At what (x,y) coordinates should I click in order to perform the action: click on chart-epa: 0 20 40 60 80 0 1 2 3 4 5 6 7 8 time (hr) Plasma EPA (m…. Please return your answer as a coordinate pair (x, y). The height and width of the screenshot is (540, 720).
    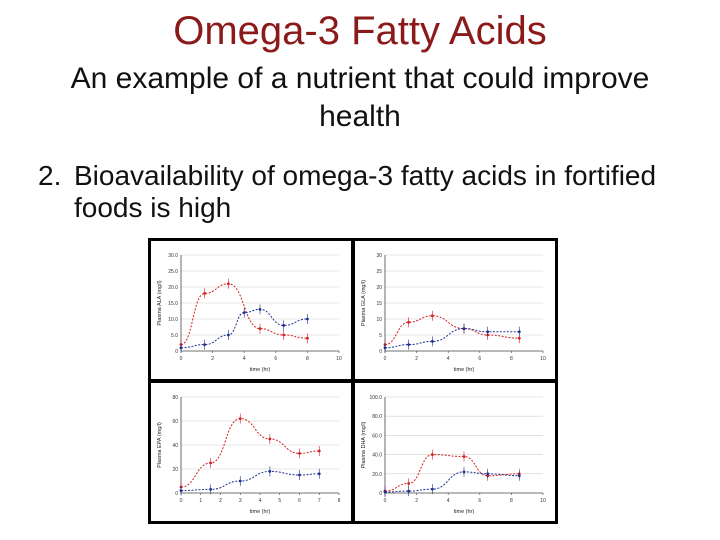
    Looking at the image, I should click on (249, 455).